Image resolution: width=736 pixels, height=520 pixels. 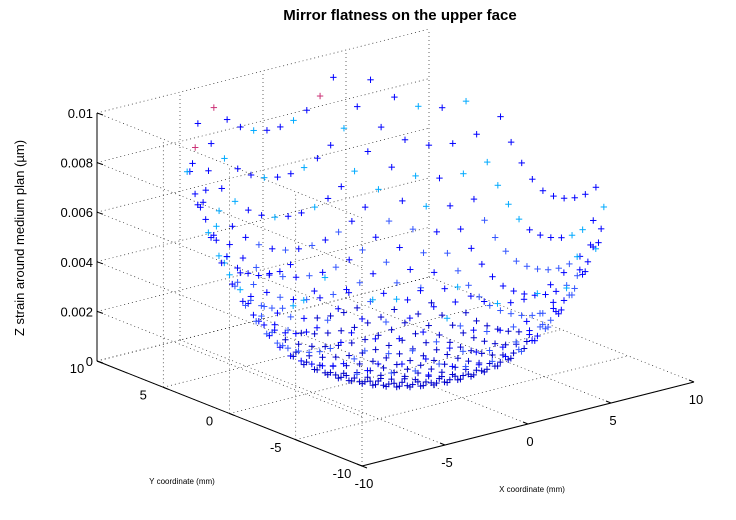 I want to click on x-tick-label: 0, so click(x=529, y=441).